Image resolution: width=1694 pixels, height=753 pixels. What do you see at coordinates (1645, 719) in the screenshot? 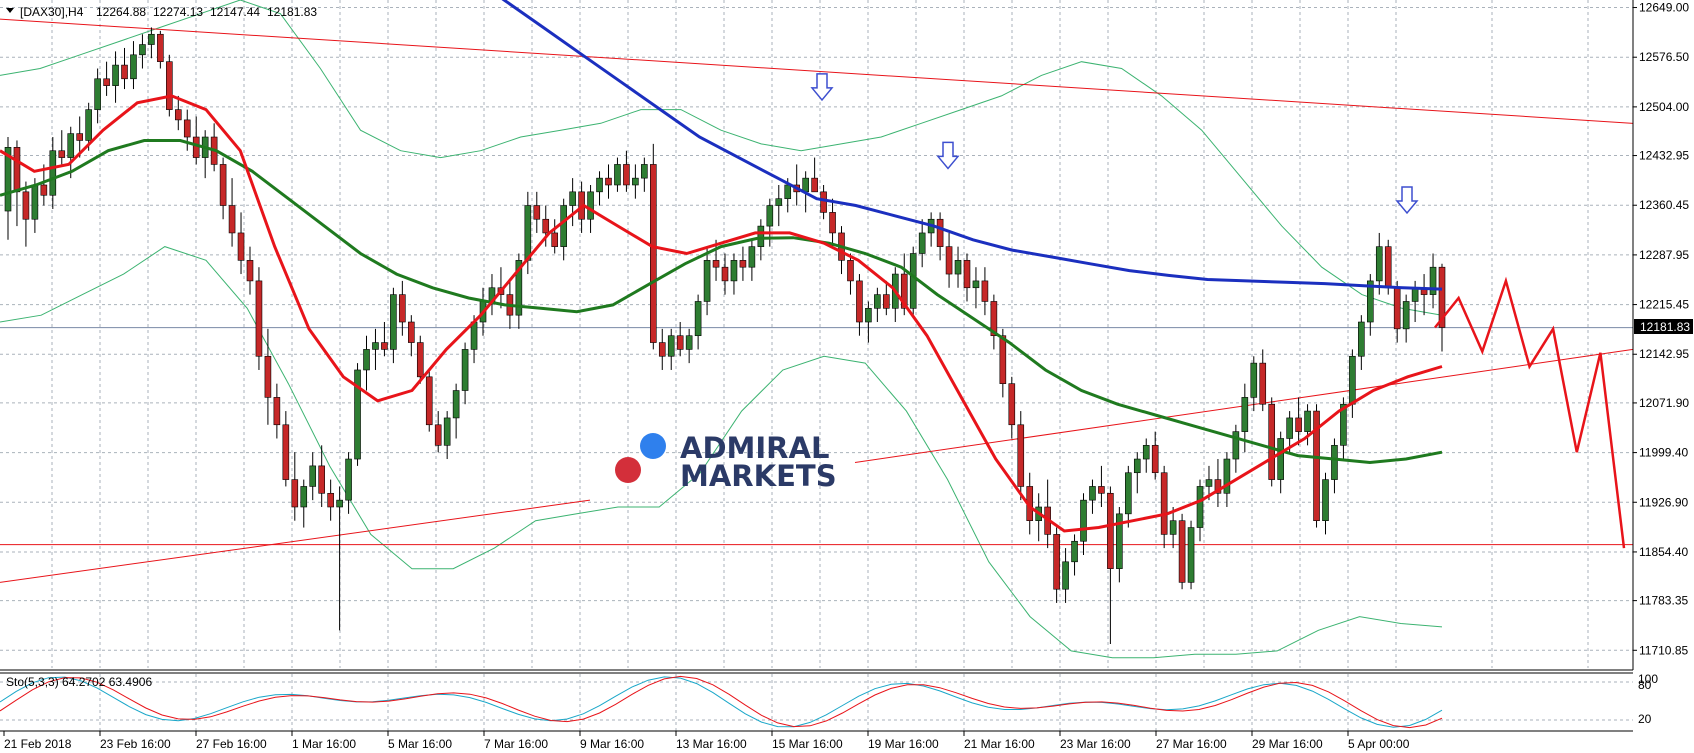
I see `osc-level-20: 20` at bounding box center [1645, 719].